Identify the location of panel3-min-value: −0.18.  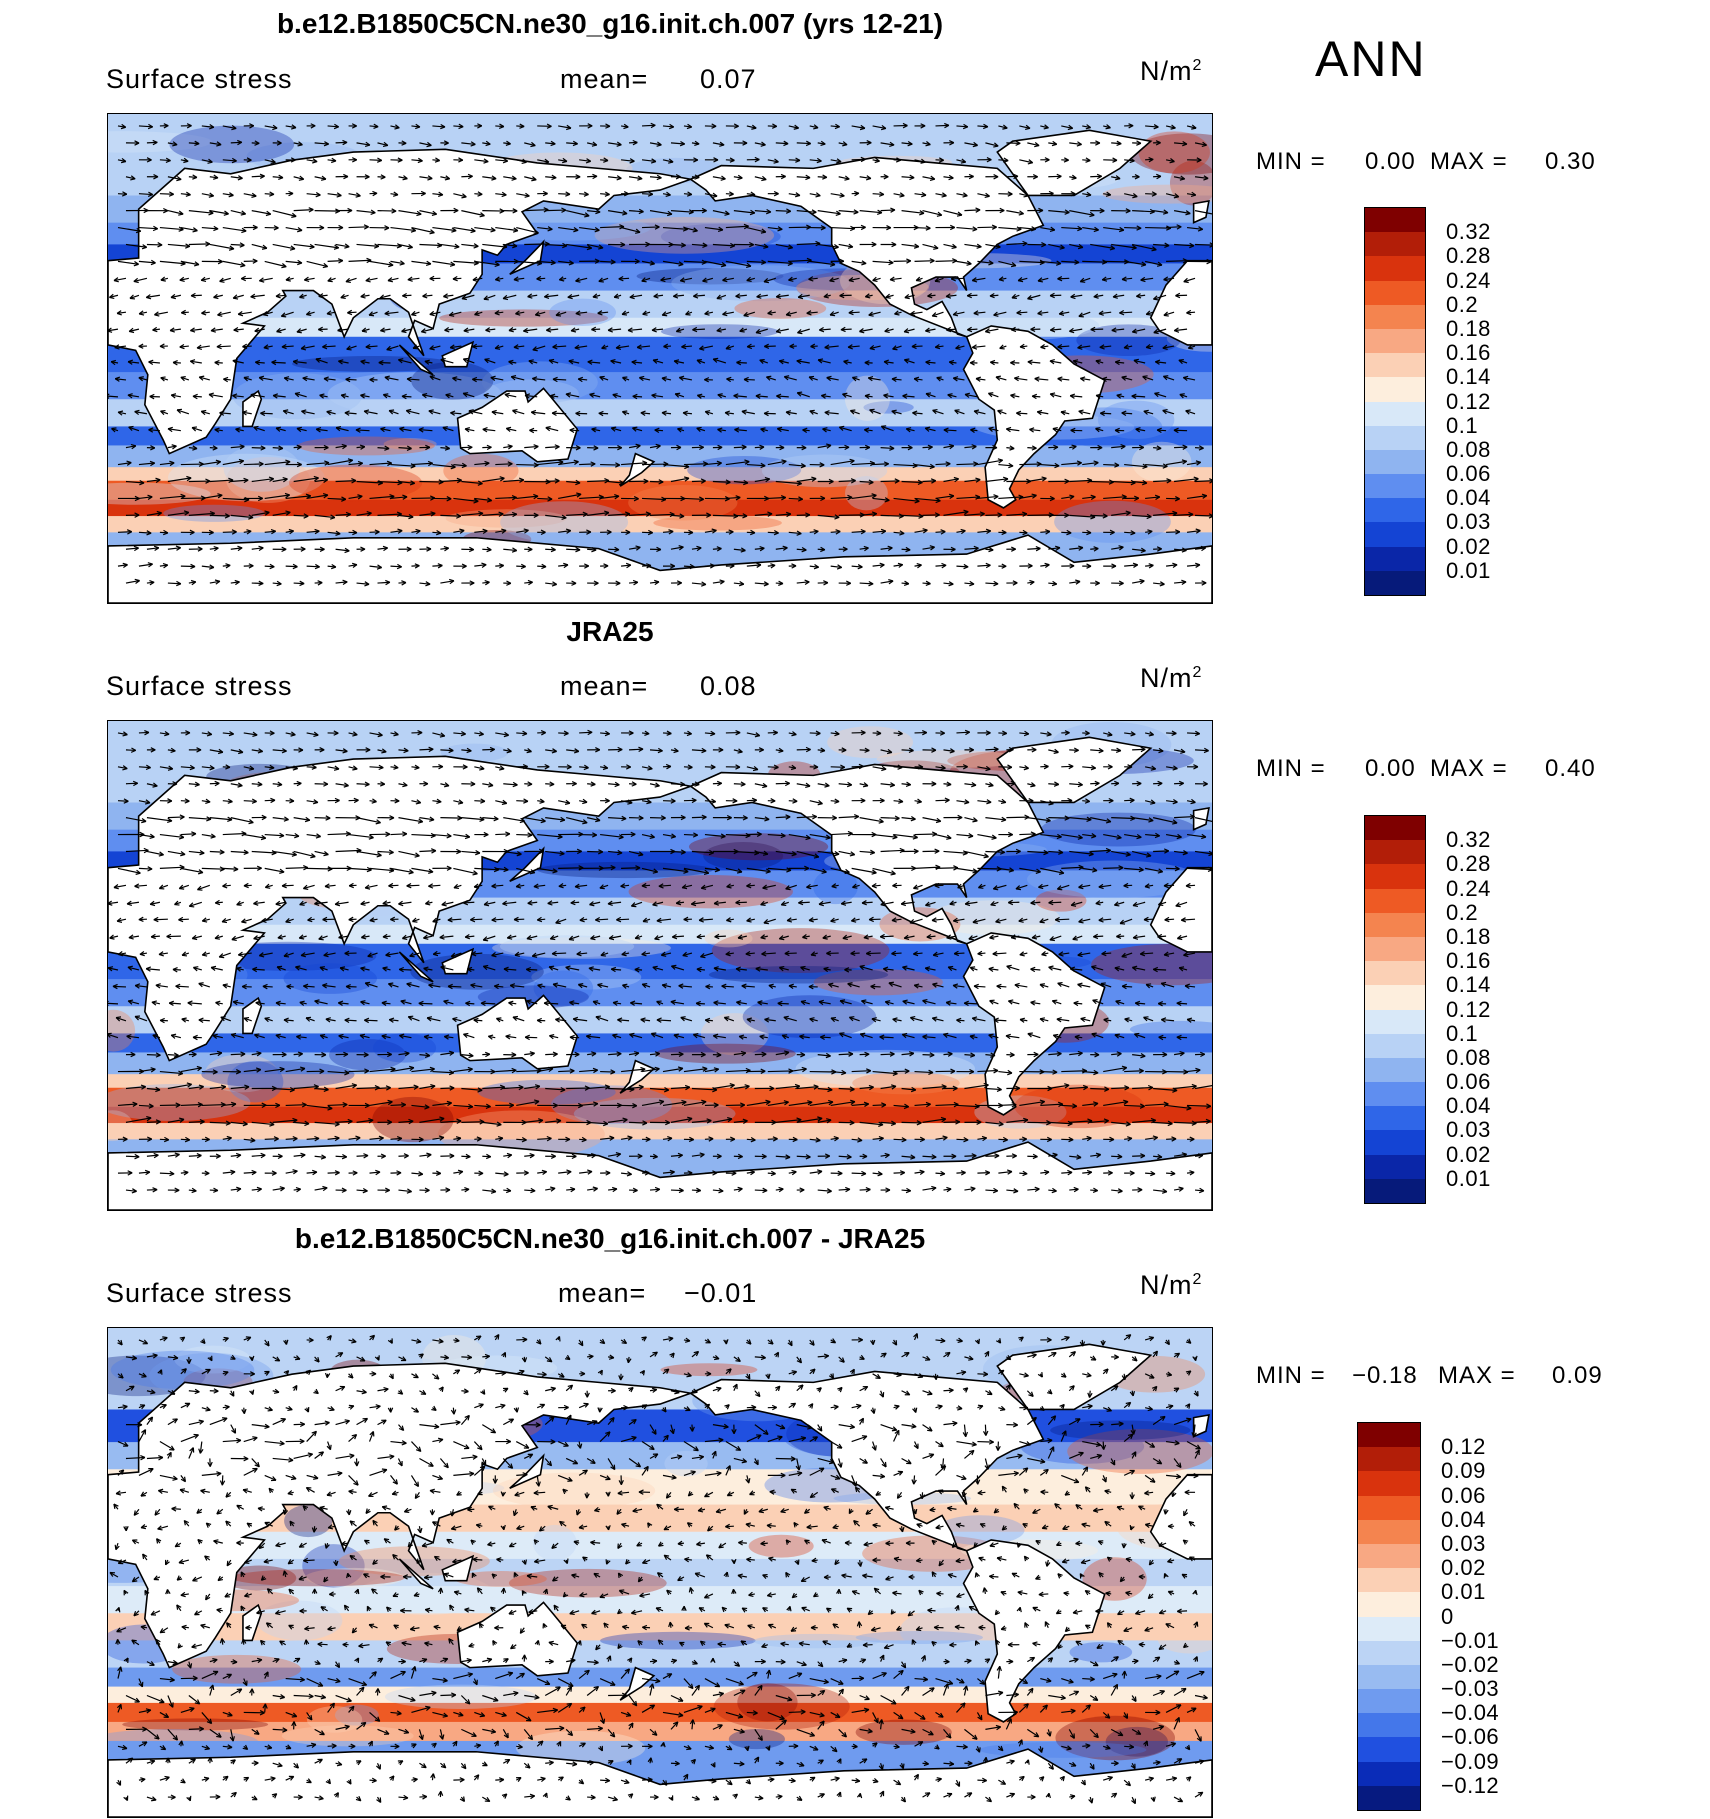
(1385, 1375).